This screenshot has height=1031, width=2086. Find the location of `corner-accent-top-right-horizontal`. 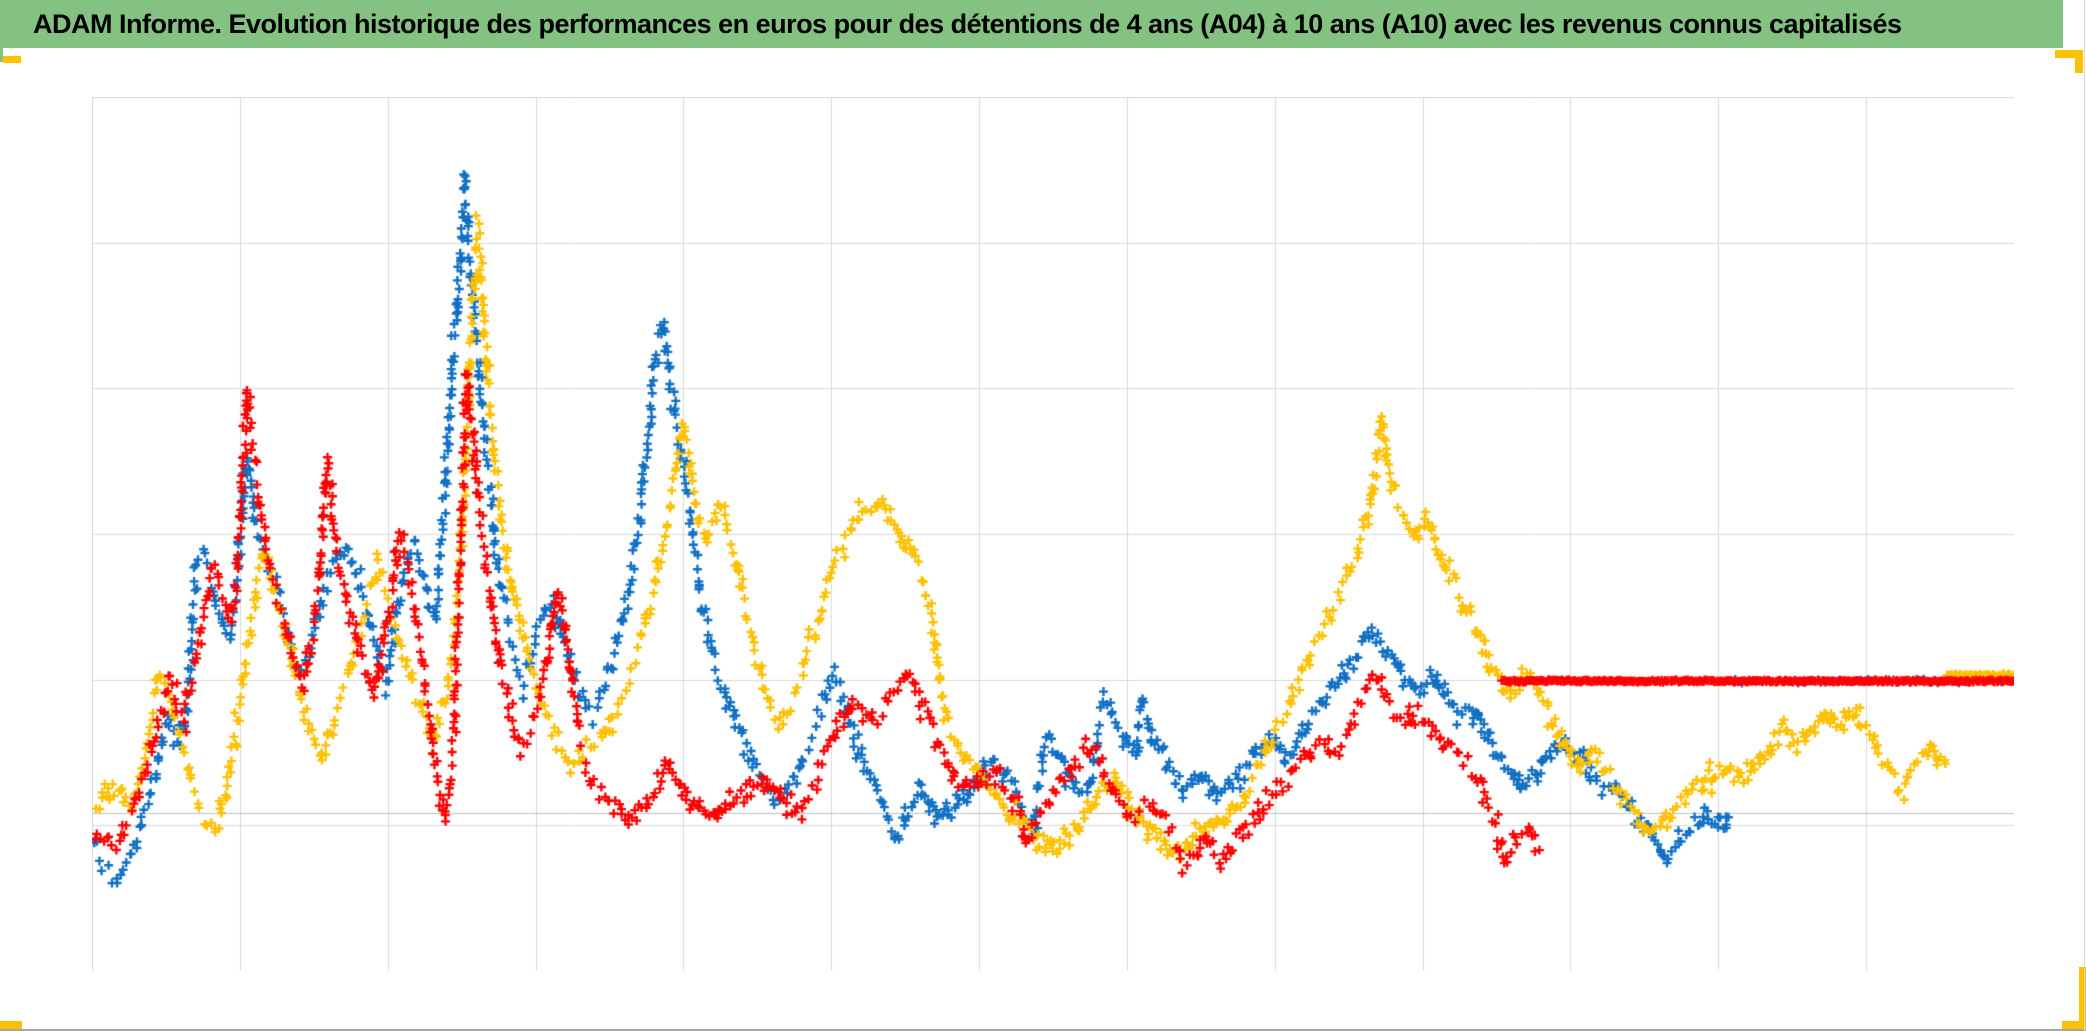

corner-accent-top-right-horizontal is located at coordinates (2069, 54).